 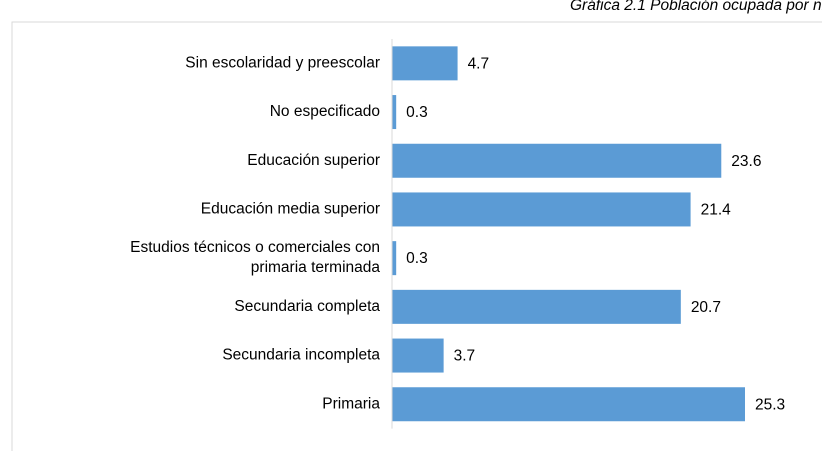 I want to click on y-tick-label: No especificado, so click(x=325, y=111).